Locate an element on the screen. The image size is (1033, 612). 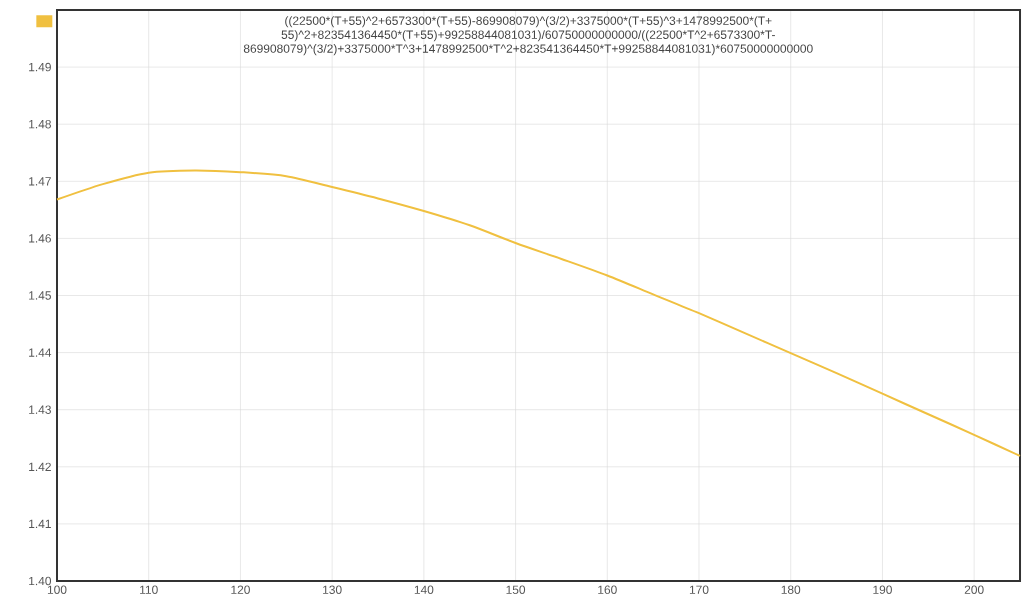
x-tick-label: 170 is located at coordinates (699, 589).